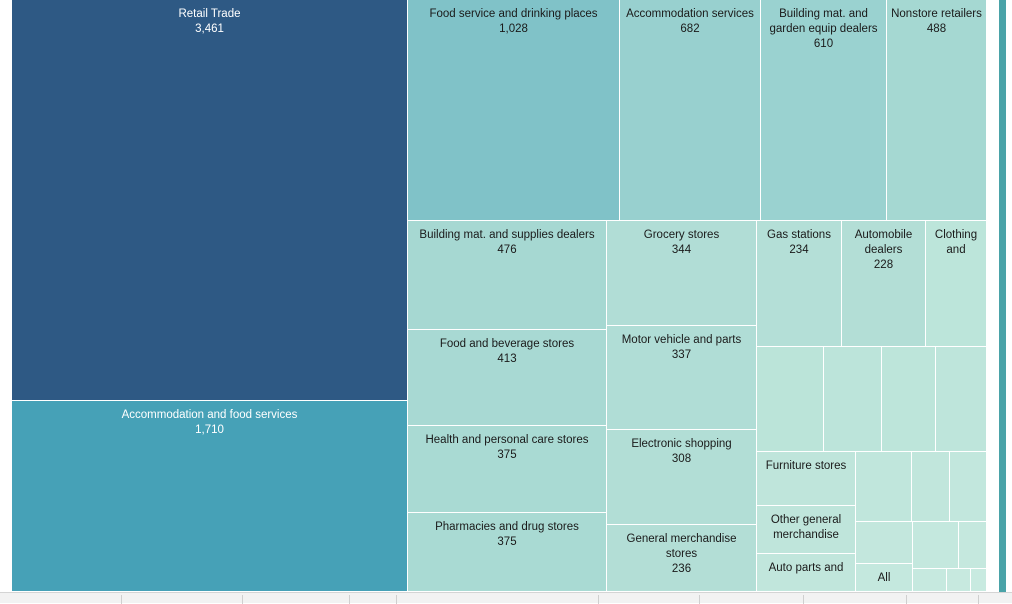 This screenshot has height=604, width=1012. I want to click on tile-label: Auto parts and, so click(806, 568).